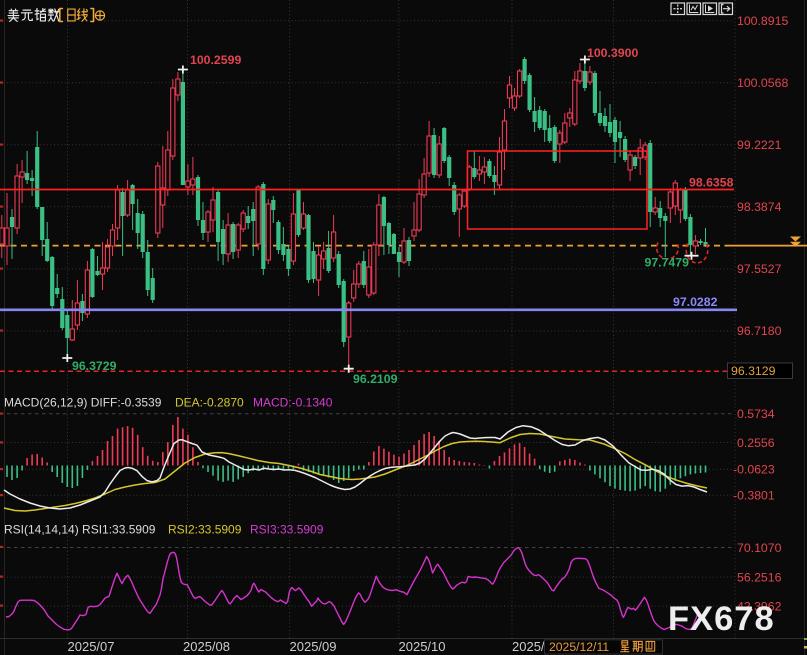  I want to click on svg-text: 2025/07, so click(91, 646).